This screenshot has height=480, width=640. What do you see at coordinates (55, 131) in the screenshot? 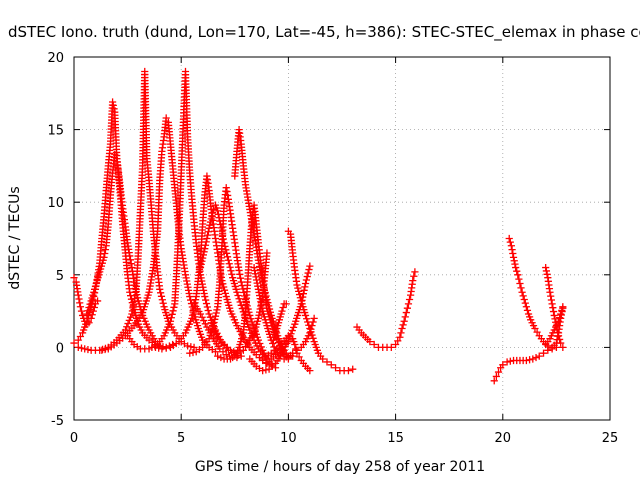
I see `y-tick-label: 15` at bounding box center [55, 131].